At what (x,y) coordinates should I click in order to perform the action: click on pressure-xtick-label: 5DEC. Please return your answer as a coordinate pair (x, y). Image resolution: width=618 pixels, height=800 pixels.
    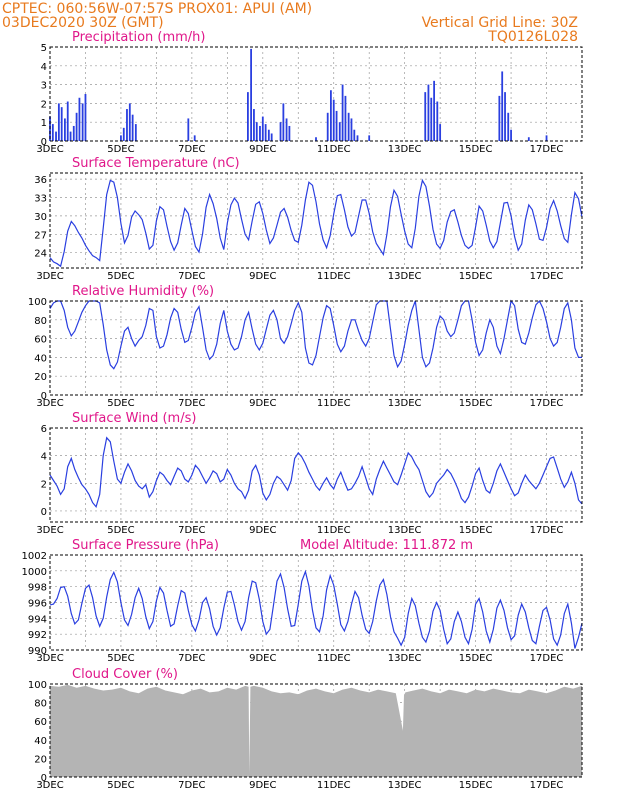
    Looking at the image, I should click on (120, 658).